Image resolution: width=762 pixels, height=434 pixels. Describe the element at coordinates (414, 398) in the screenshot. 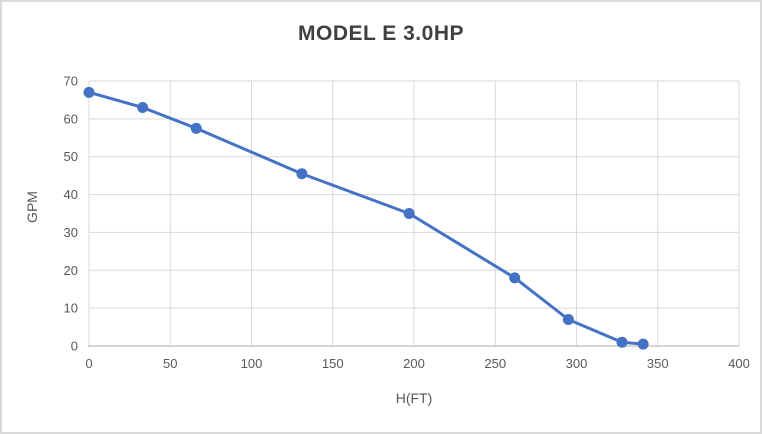

I see `x-axis-title: H(FT)` at that location.